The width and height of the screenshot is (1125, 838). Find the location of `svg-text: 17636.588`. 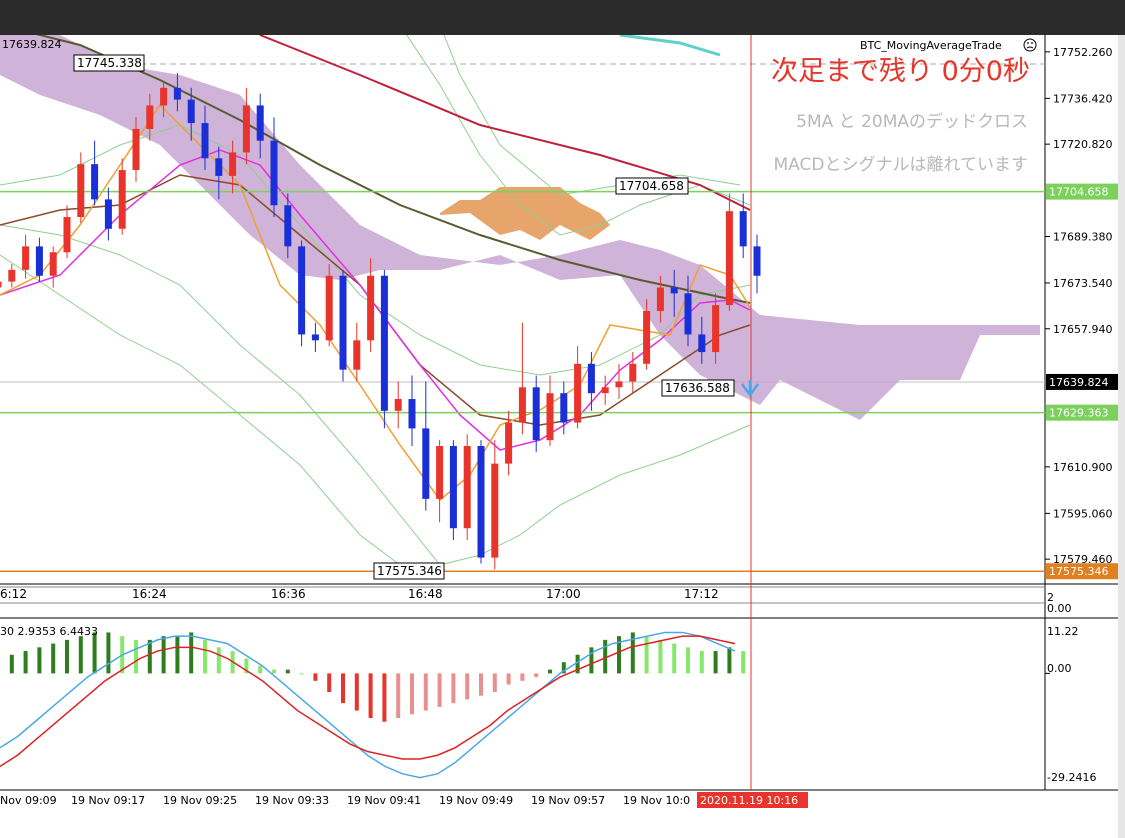

svg-text: 17636.588 is located at coordinates (697, 388).